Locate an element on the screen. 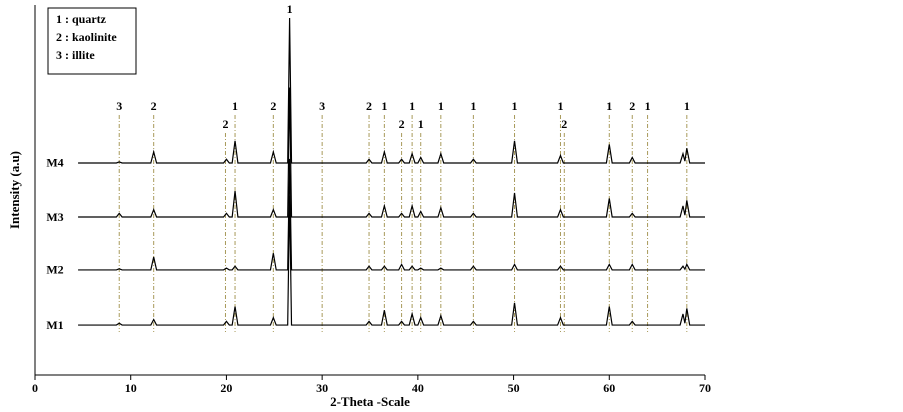  x-tick-label: 50 is located at coordinates (514, 388).